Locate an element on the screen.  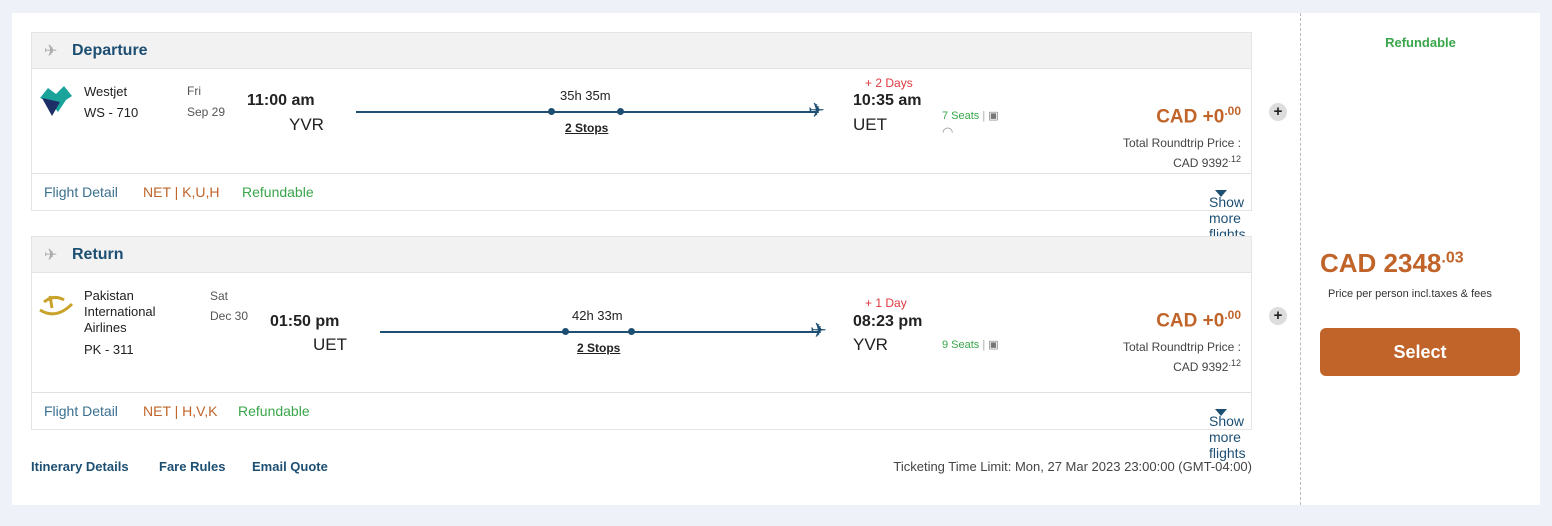
departure-day: Fri is located at coordinates (194, 91).